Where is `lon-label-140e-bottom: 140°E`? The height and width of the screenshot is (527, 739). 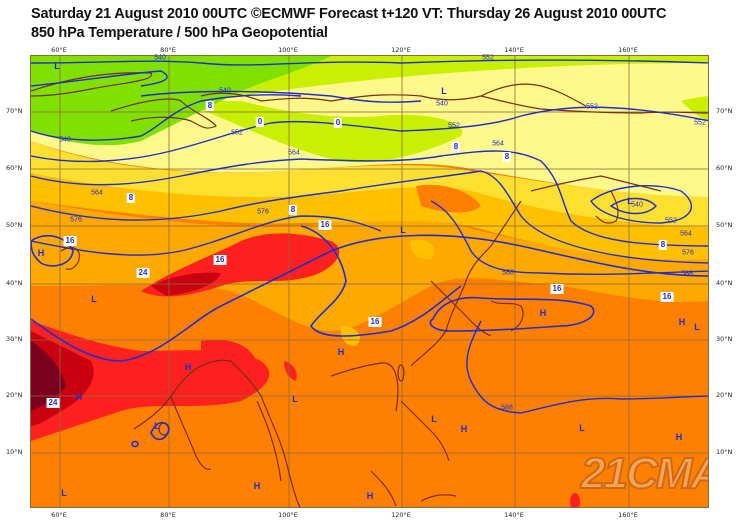
lon-label-140e-bottom: 140°E is located at coordinates (514, 515).